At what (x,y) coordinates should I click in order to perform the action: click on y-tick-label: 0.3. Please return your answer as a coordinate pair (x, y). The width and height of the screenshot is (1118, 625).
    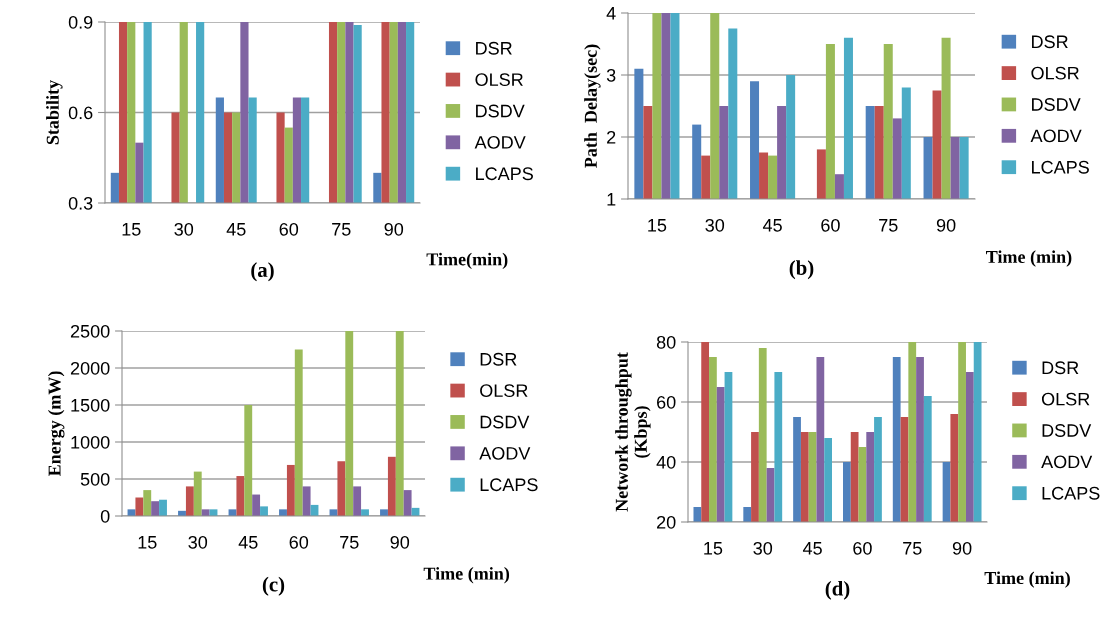
    Looking at the image, I should click on (80, 203).